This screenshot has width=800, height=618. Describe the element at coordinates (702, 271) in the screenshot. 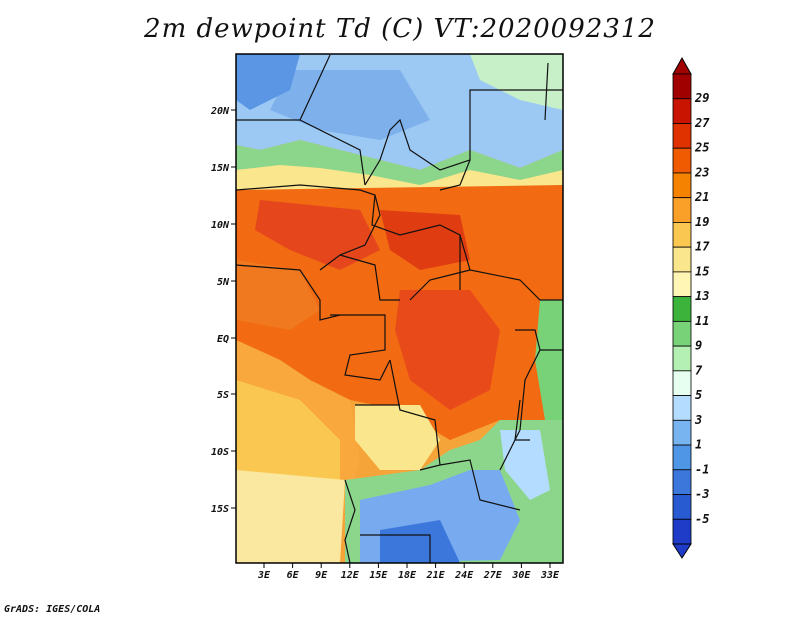

I see `colorbar-label: 15` at that location.